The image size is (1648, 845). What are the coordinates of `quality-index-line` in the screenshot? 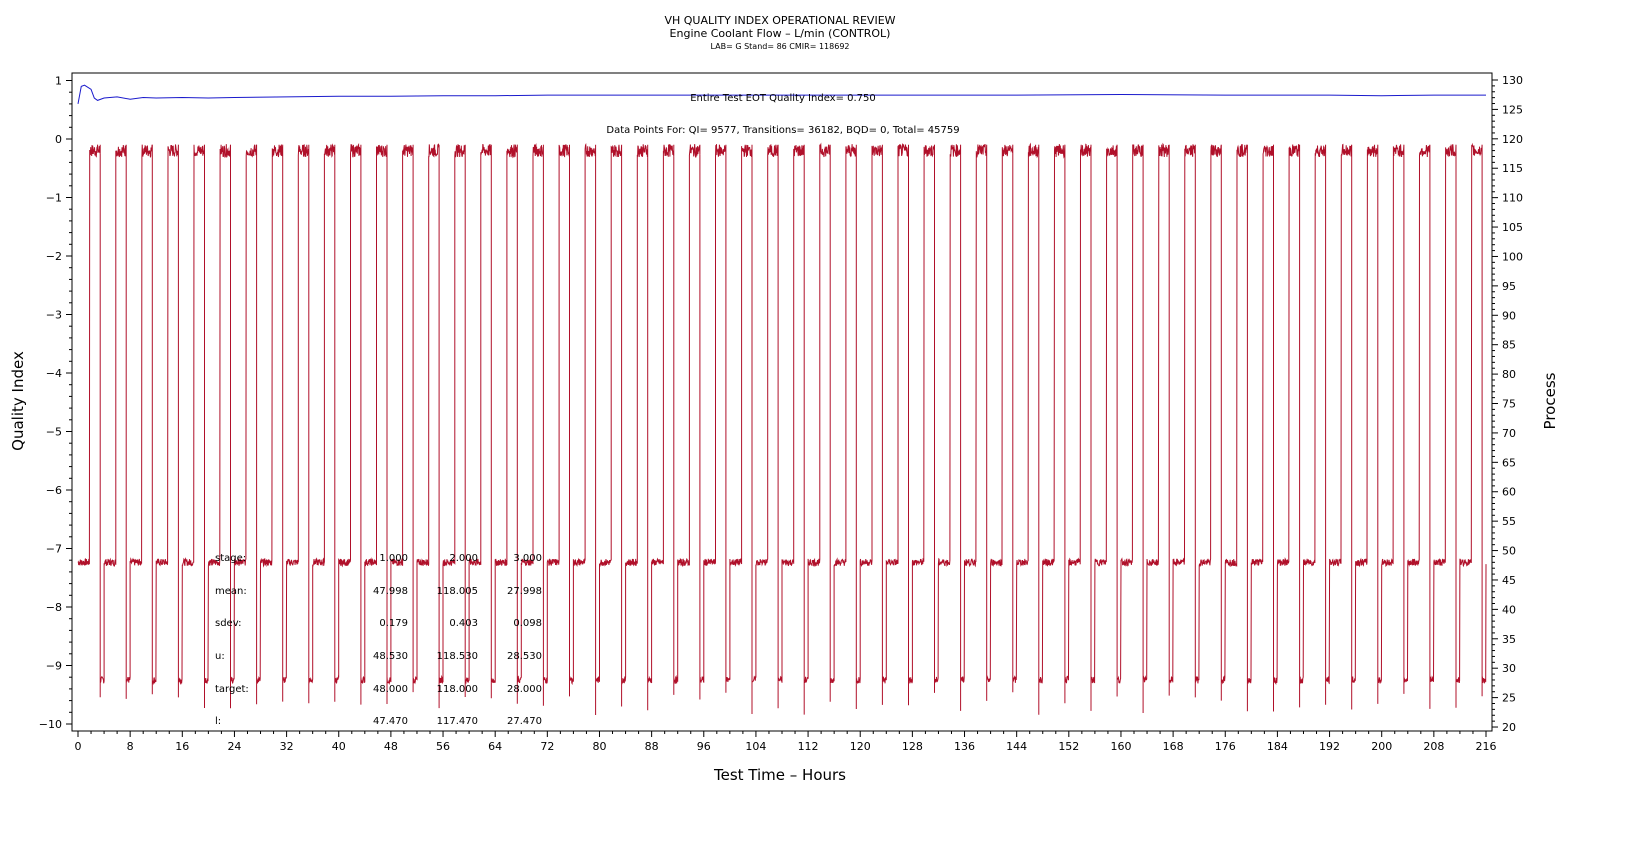 It's located at (781, 94).